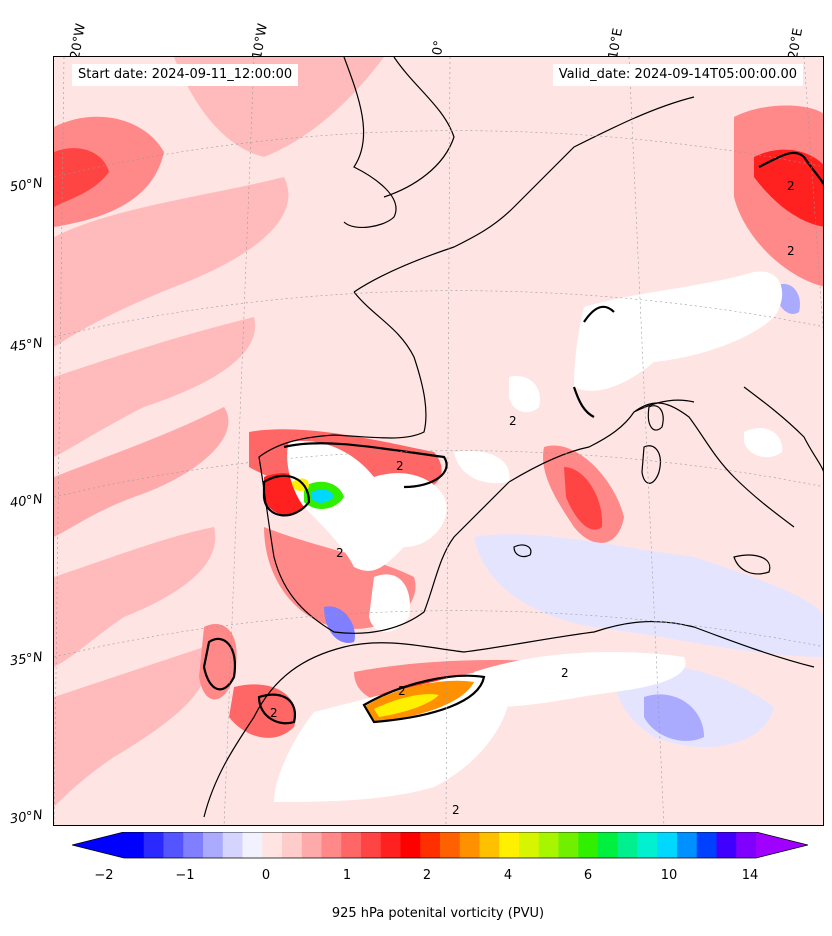 The width and height of the screenshot is (832, 936). Describe the element at coordinates (601, 441) in the screenshot. I see `coast-france-med` at that location.